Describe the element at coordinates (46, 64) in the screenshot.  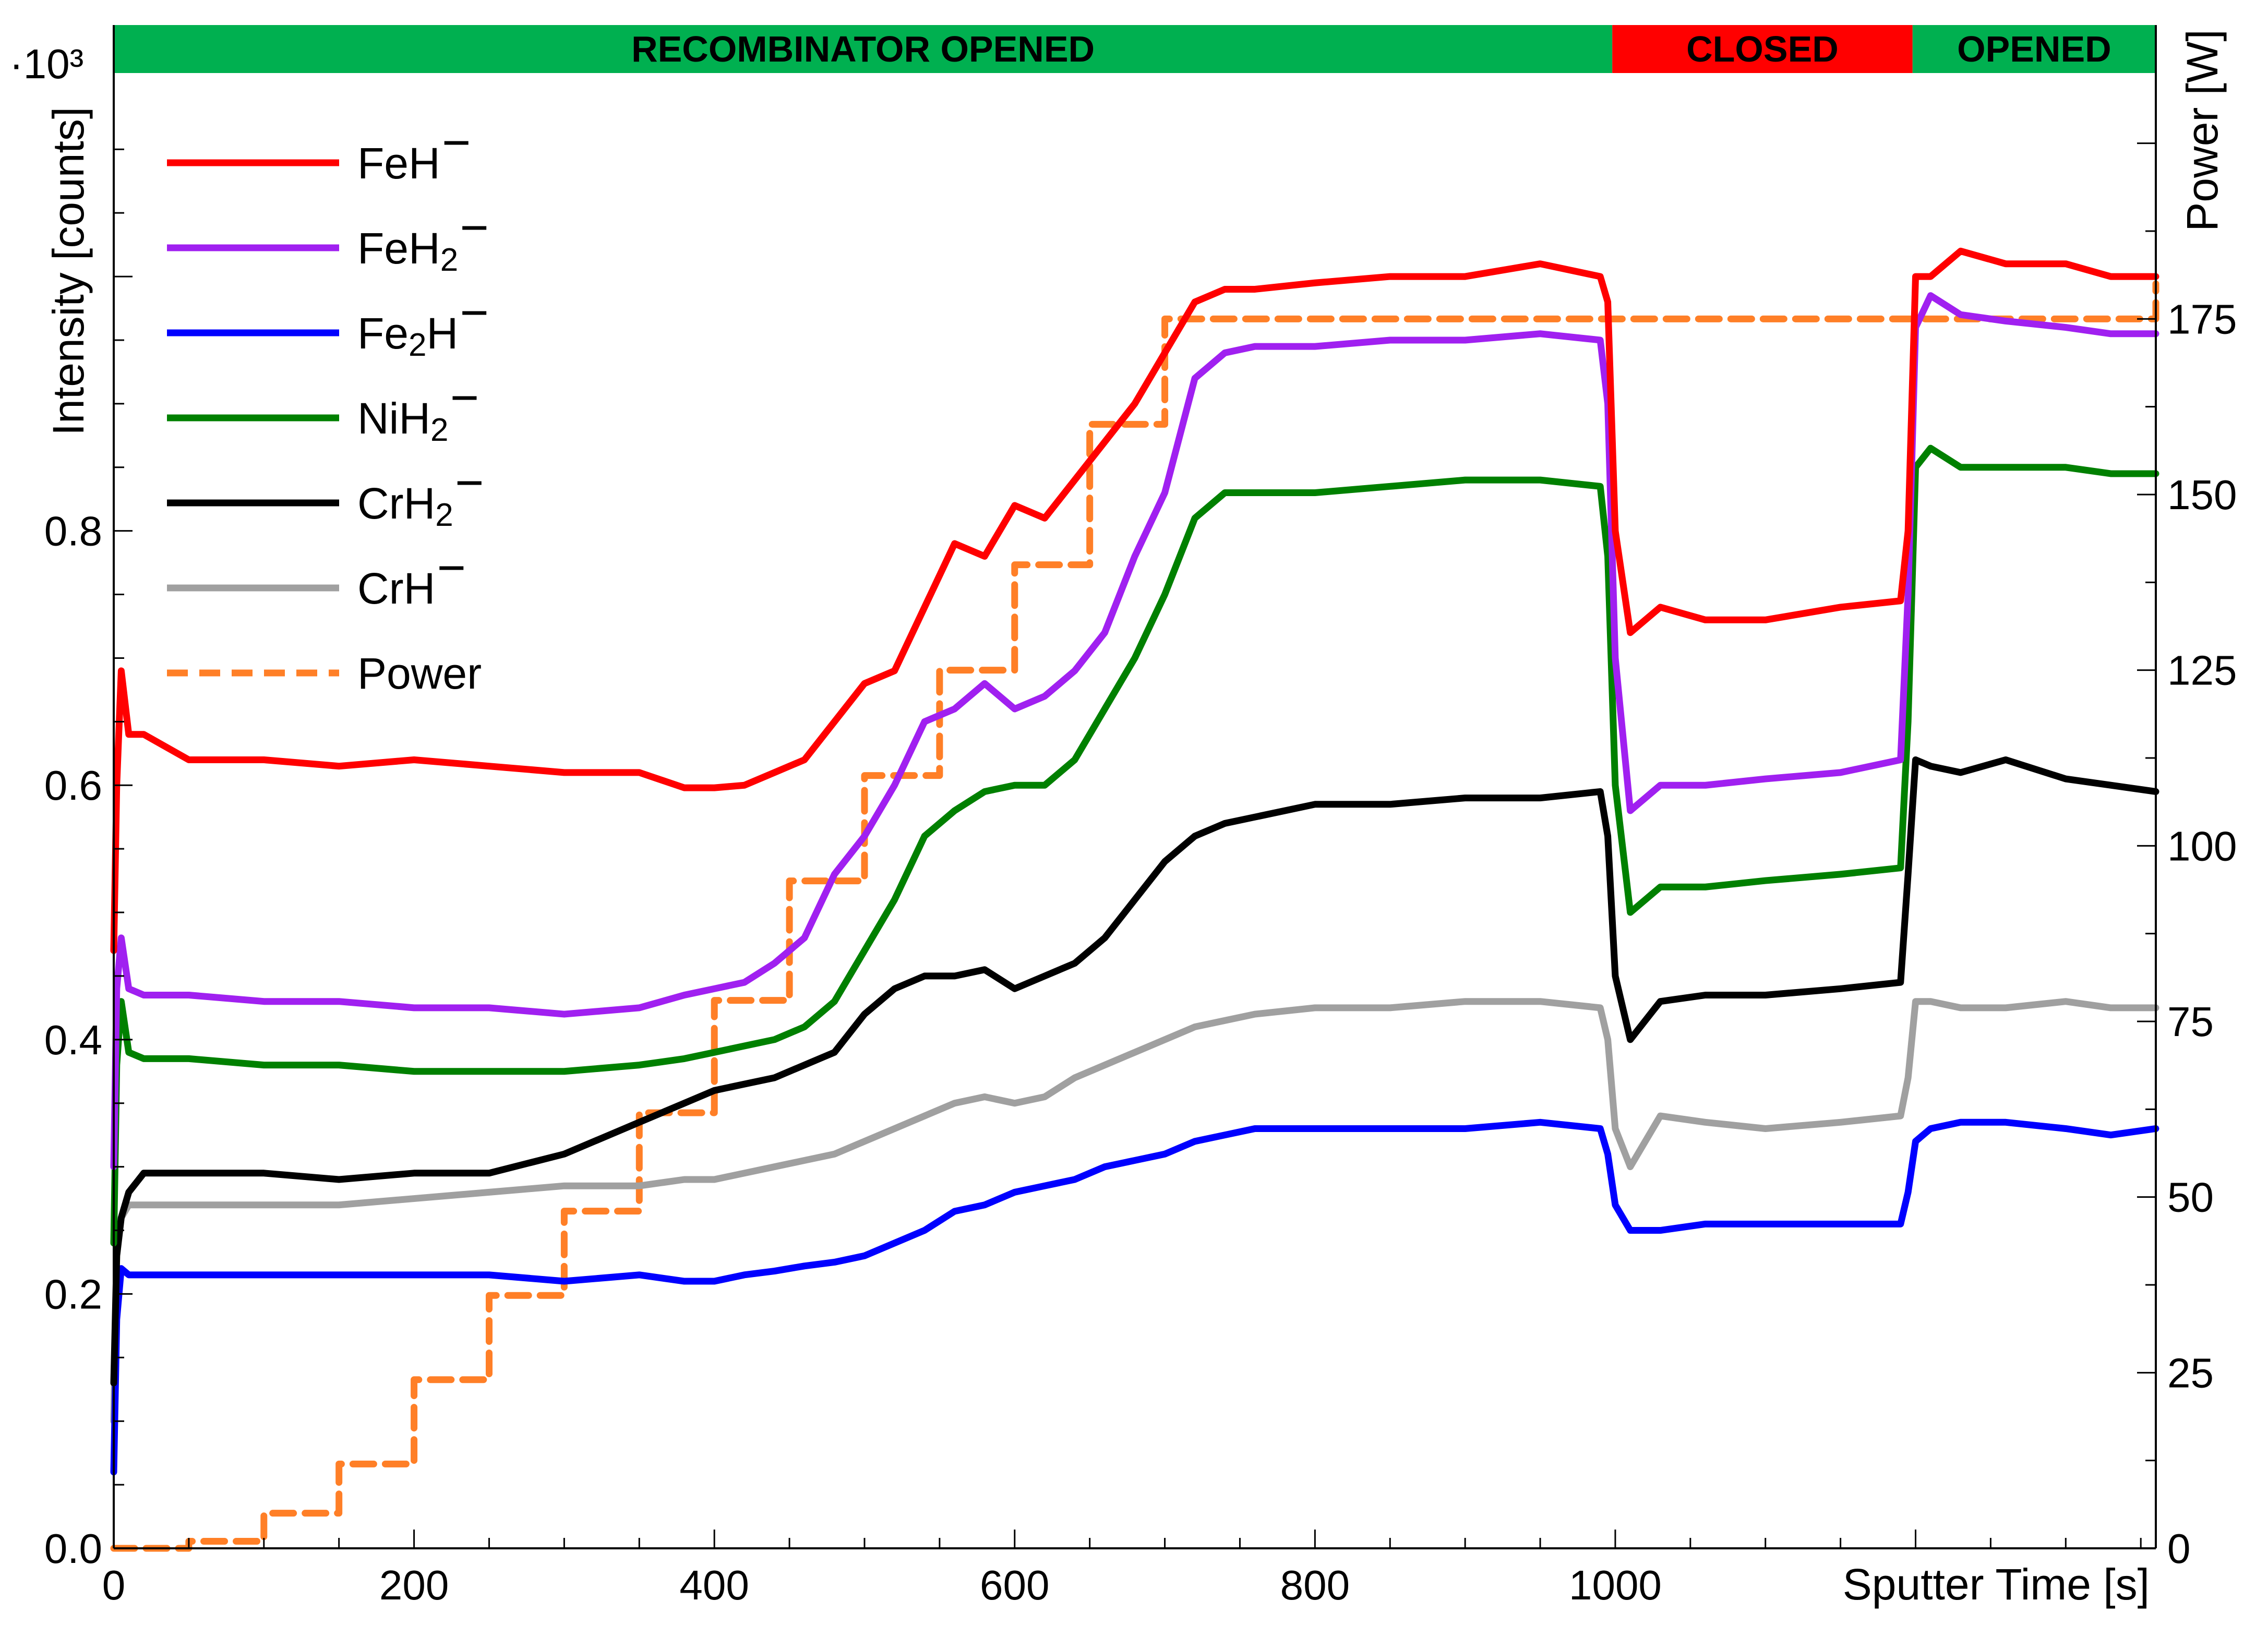
I see `y-multiplier: ·10³` at that location.